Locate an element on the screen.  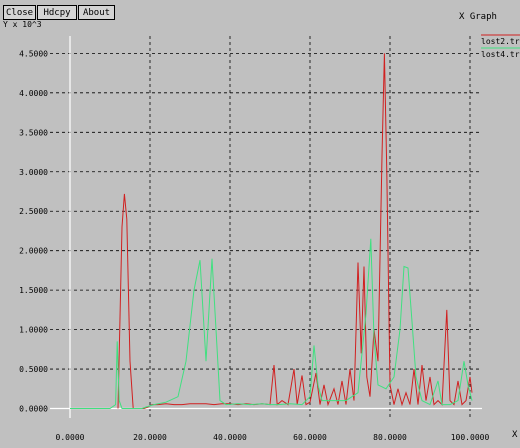
about-button: About is located at coordinates (96, 12).